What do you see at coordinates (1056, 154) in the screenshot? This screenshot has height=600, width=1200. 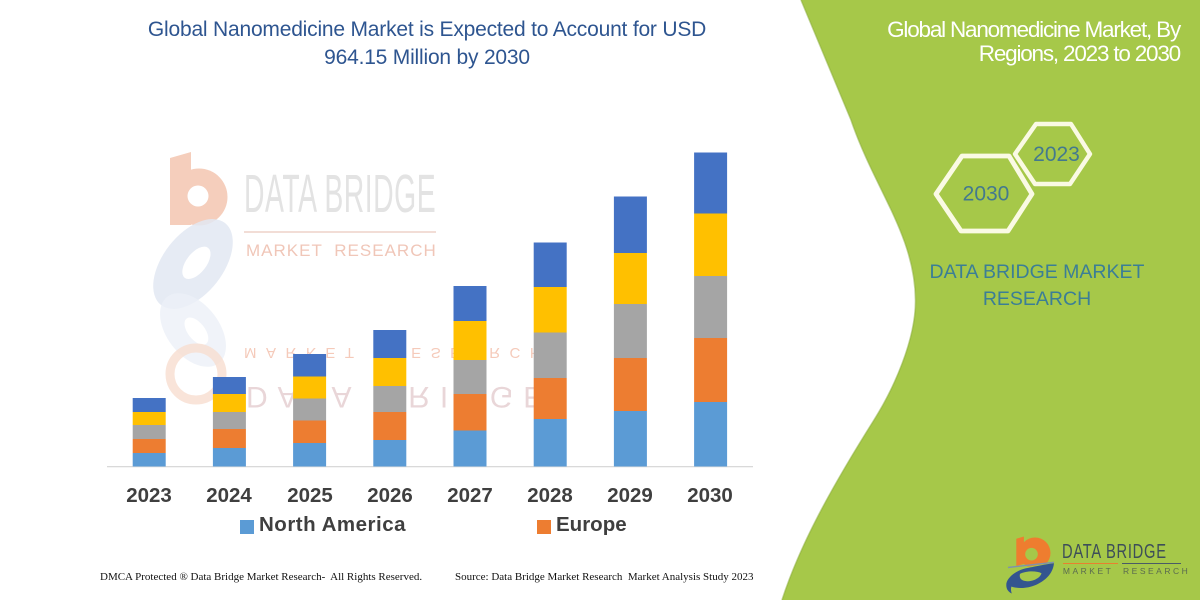 I see `svg-text: 2023` at bounding box center [1056, 154].